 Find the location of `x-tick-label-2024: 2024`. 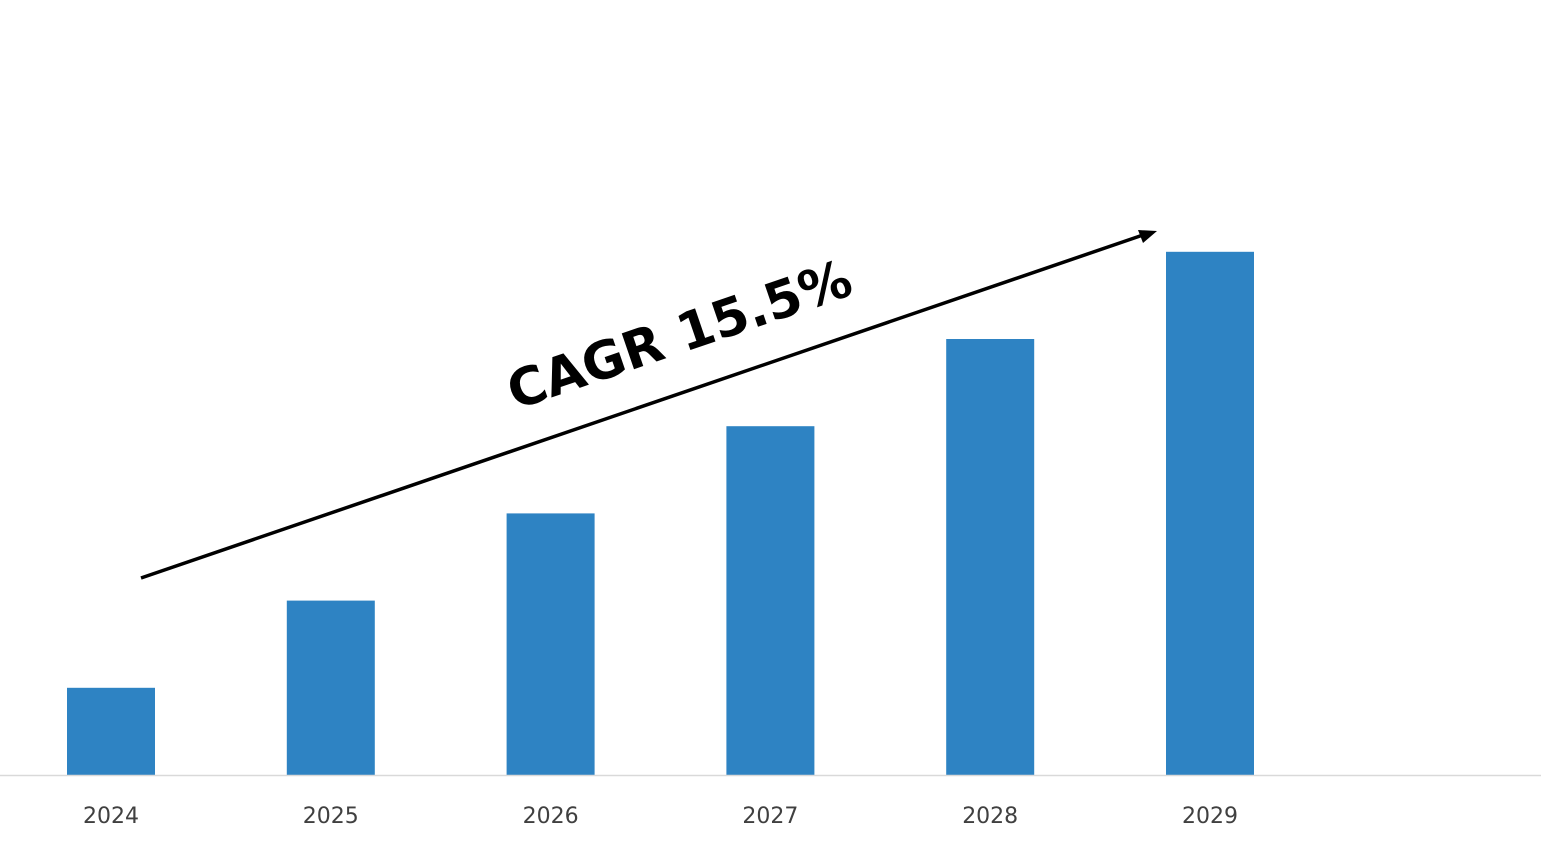

x-tick-label-2024: 2024 is located at coordinates (111, 816).